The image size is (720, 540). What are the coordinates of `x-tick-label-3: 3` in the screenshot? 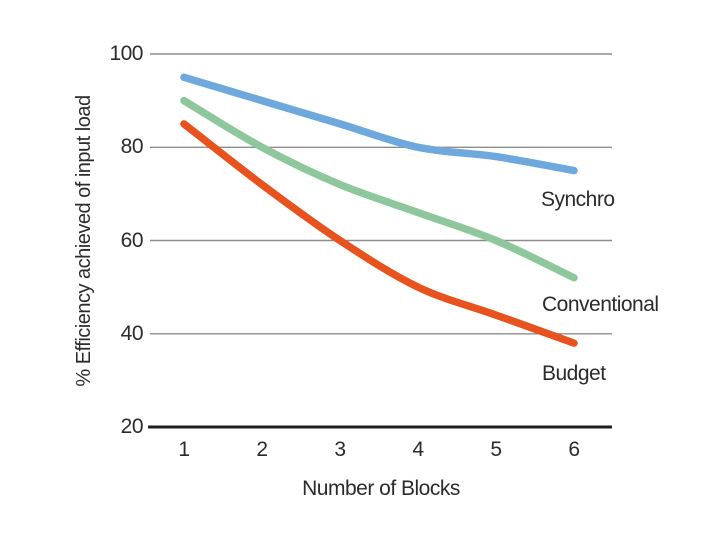 It's located at (340, 449).